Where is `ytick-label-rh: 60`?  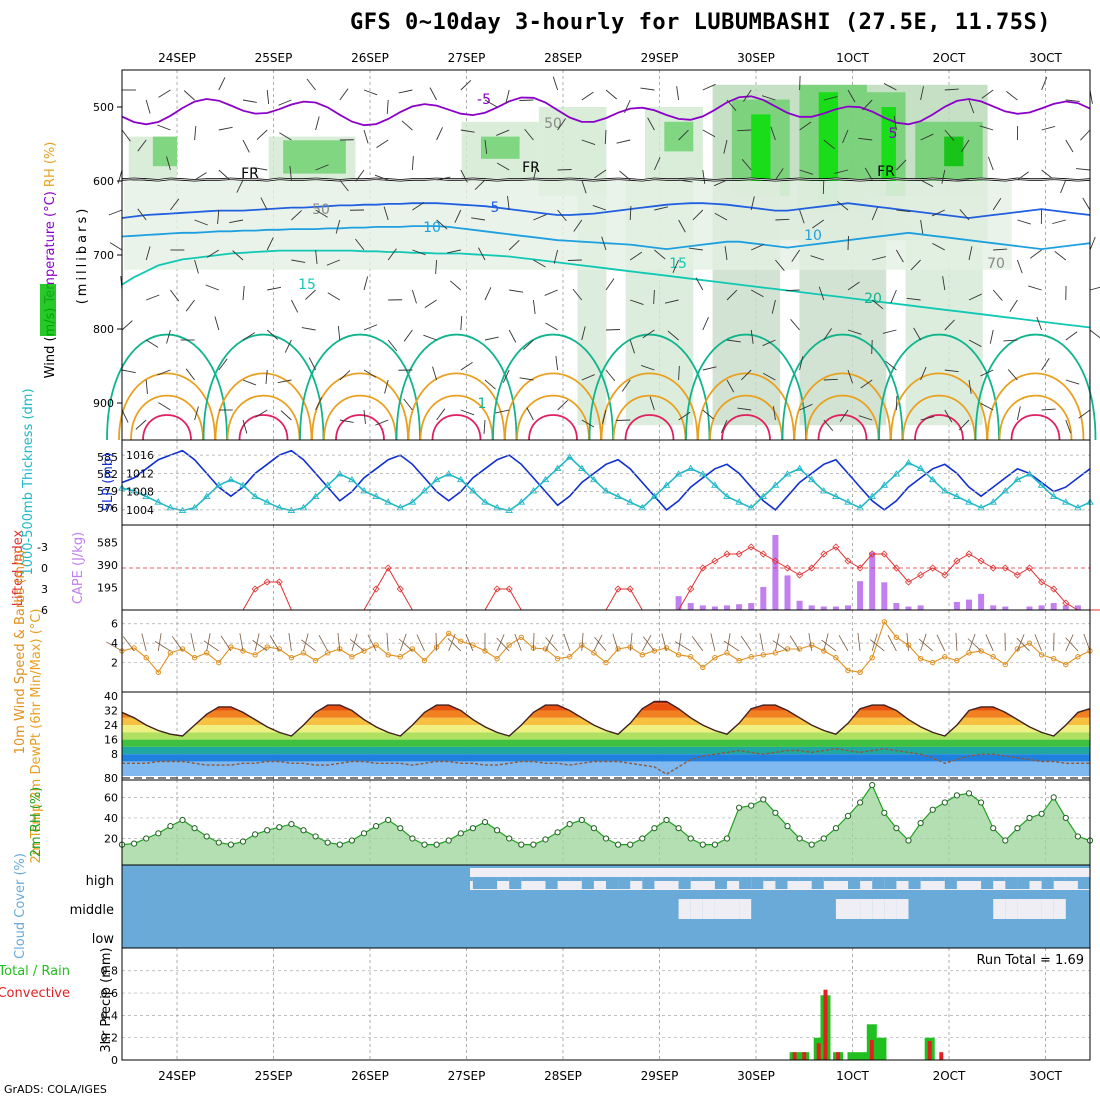
ytick-label-rh: 60 is located at coordinates (111, 797).